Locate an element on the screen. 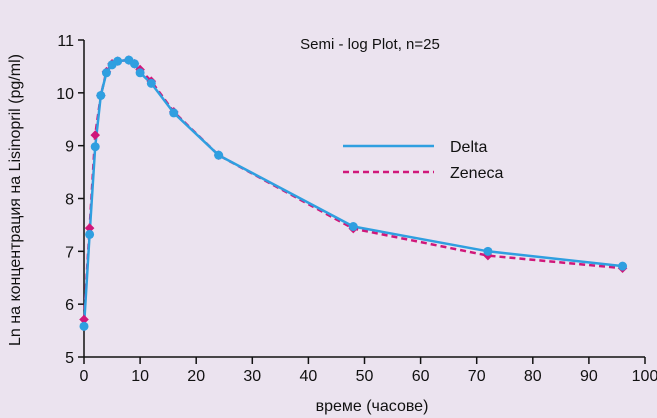 The height and width of the screenshot is (418, 657). y-tick-label: 7 is located at coordinates (69, 252).